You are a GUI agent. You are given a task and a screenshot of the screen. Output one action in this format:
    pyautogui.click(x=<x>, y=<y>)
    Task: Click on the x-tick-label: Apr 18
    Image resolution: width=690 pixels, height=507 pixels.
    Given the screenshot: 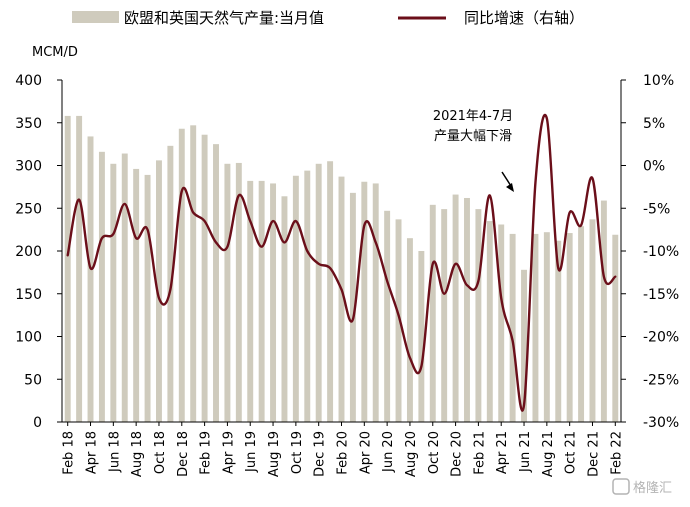 What is the action you would take?
    pyautogui.click(x=92, y=452)
    